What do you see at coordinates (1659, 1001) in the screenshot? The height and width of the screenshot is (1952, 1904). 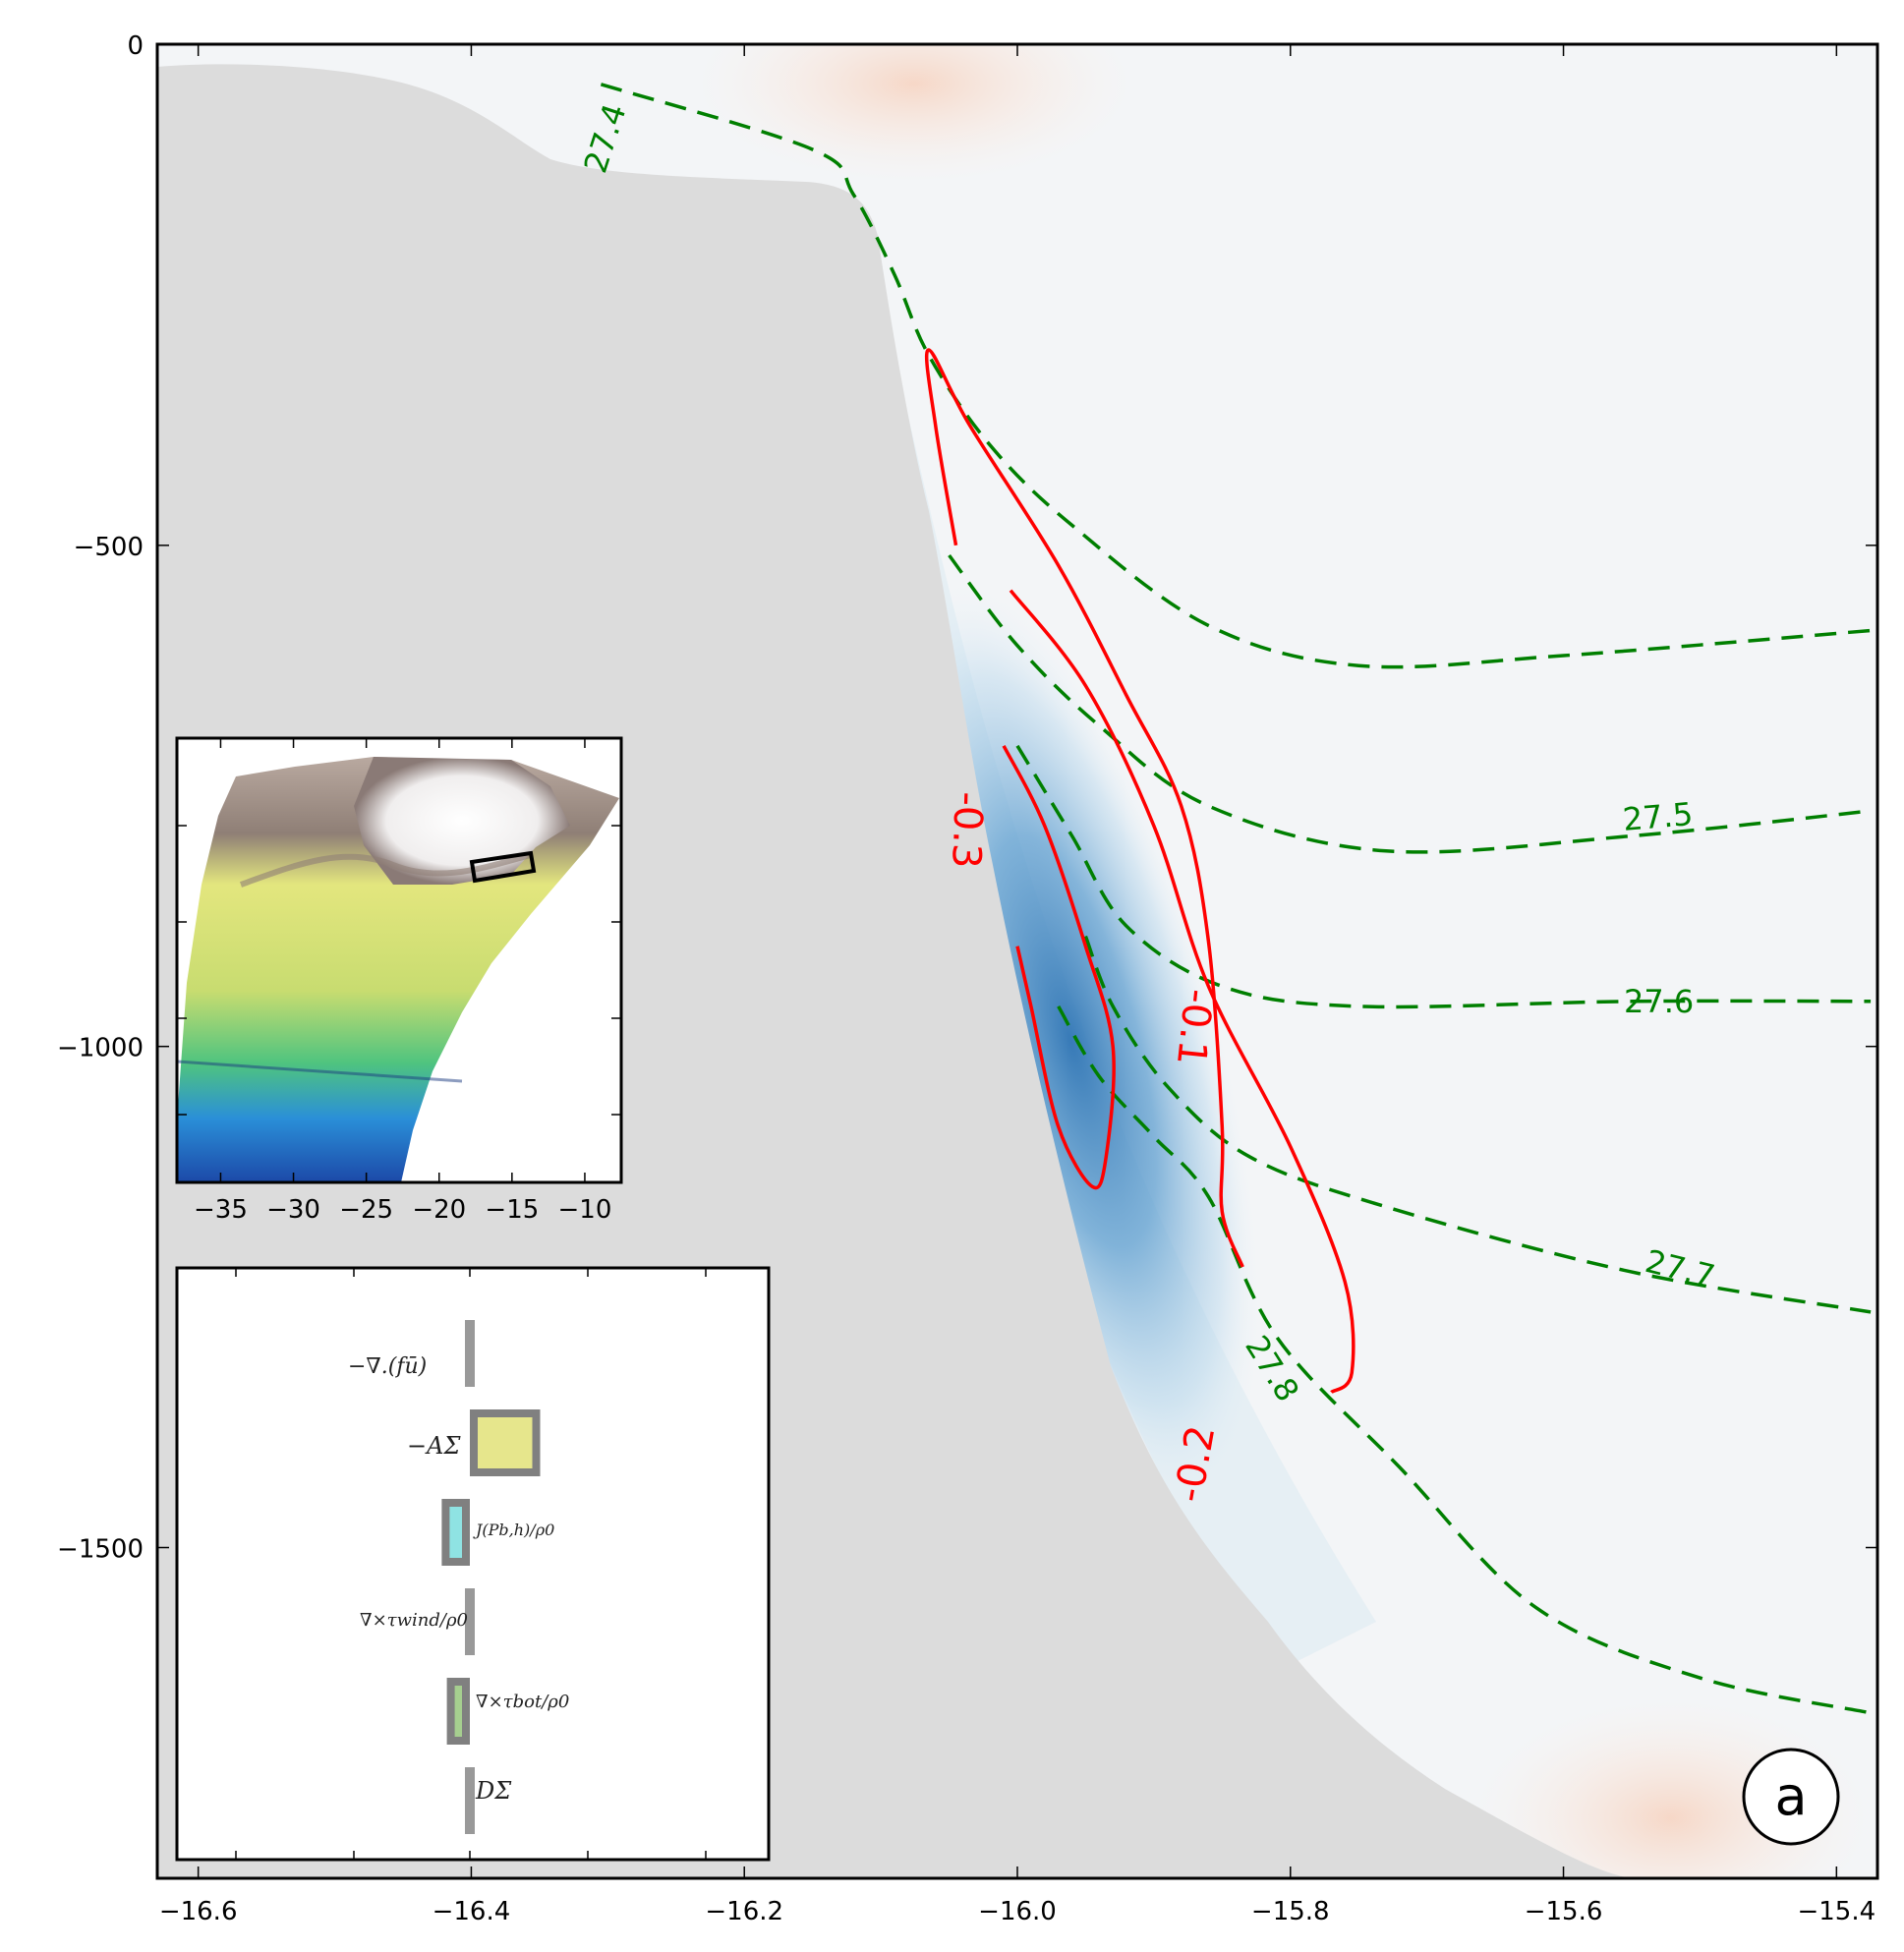 I see `density-label-27-6: 27.6` at bounding box center [1659, 1001].